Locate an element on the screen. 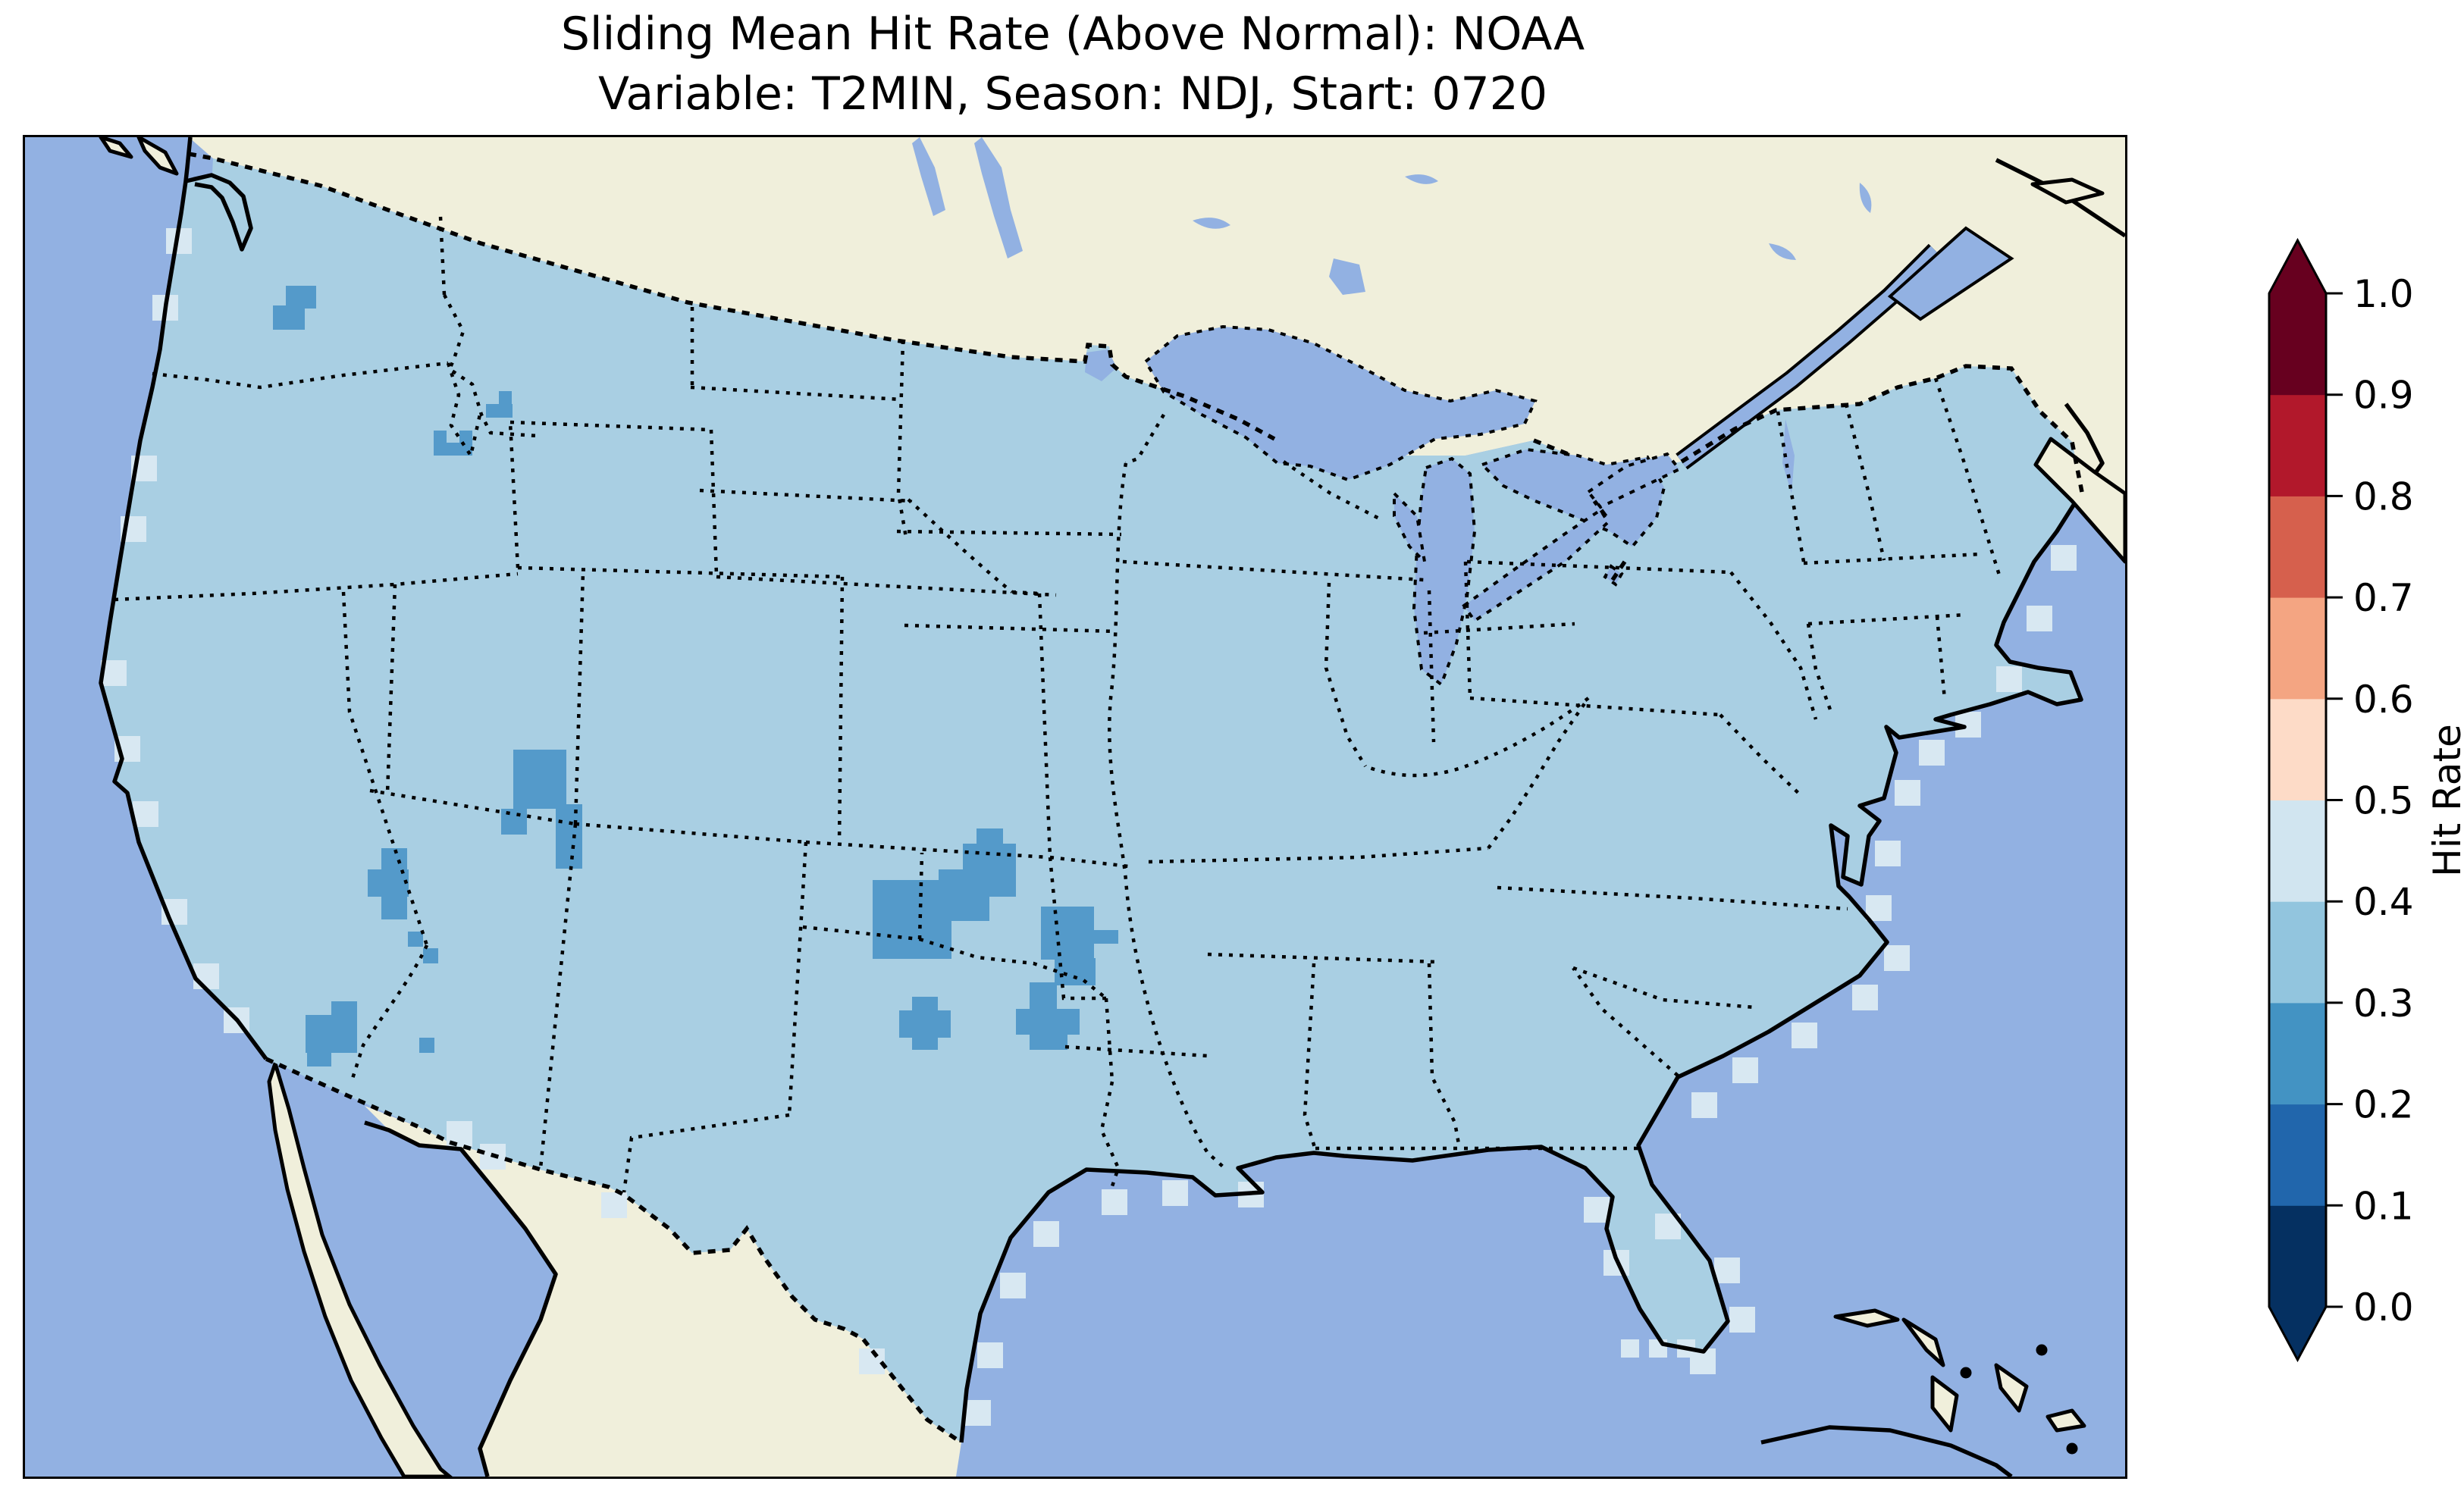 The height and width of the screenshot is (1494, 2464). puget-sound-coast is located at coordinates (219, 212).